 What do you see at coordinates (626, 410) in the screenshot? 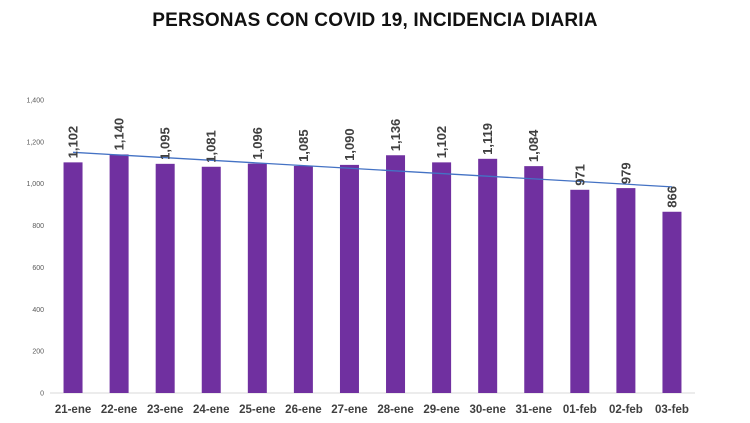
I see `x-tick-label: 02-feb` at bounding box center [626, 410].